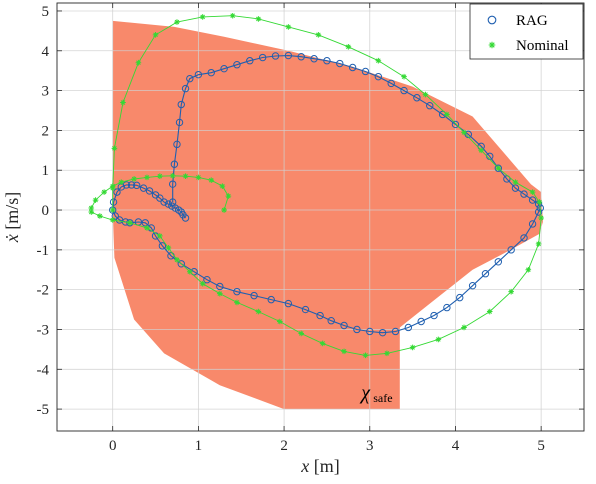 The width and height of the screenshot is (596, 484). I want to click on legend-box, so click(526, 31).